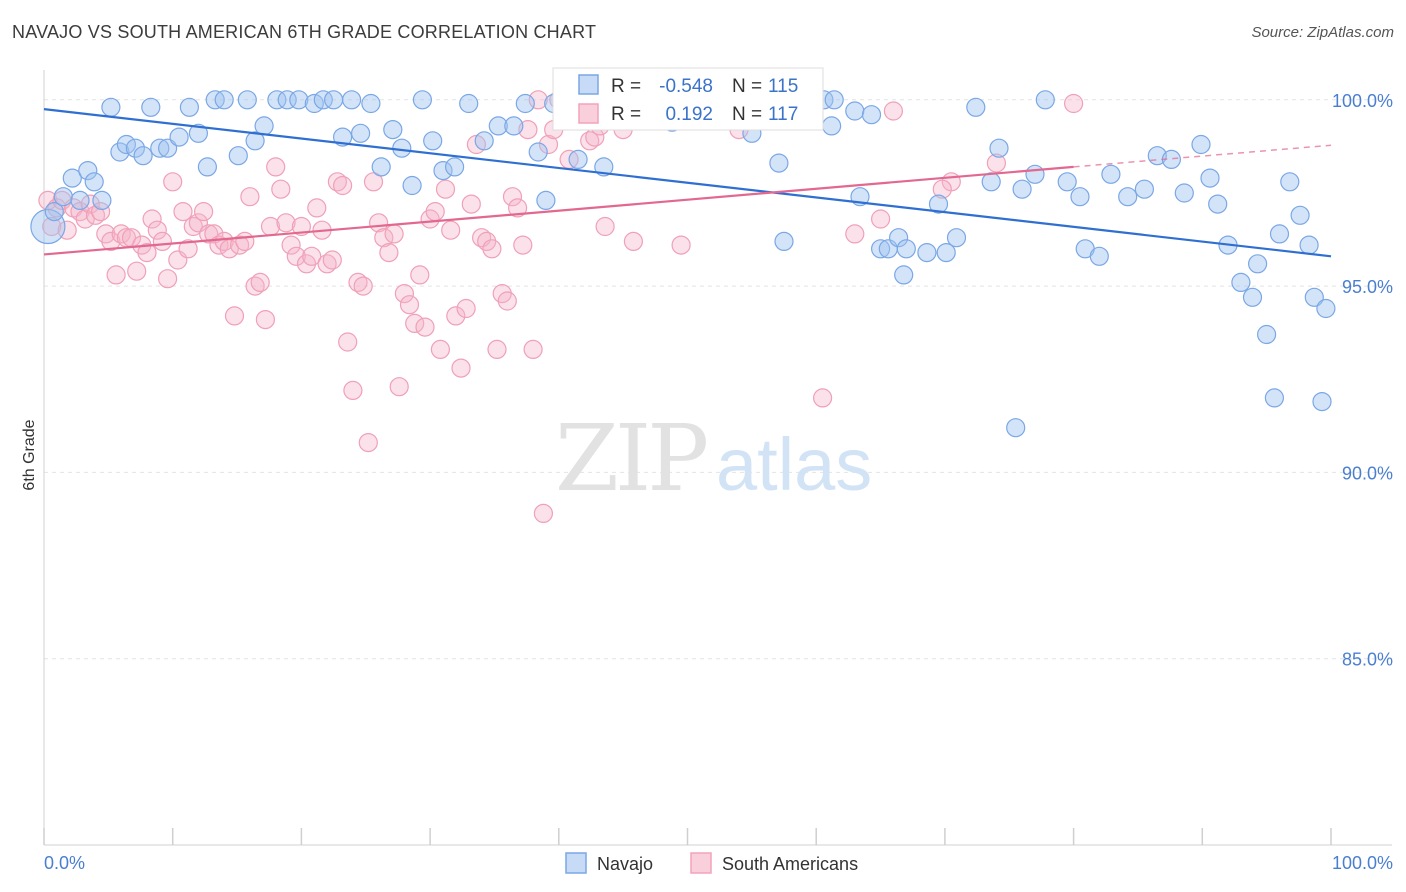  Describe the element at coordinates (29, 454) in the screenshot. I see `y-axis-label: 6th Grade` at that location.